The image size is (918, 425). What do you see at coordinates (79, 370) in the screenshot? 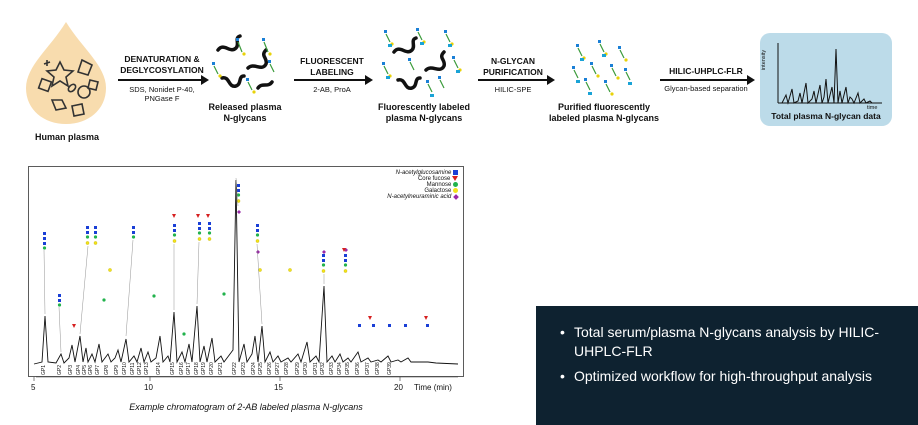
I see `peak-label-gp4: GP4` at bounding box center [79, 370].